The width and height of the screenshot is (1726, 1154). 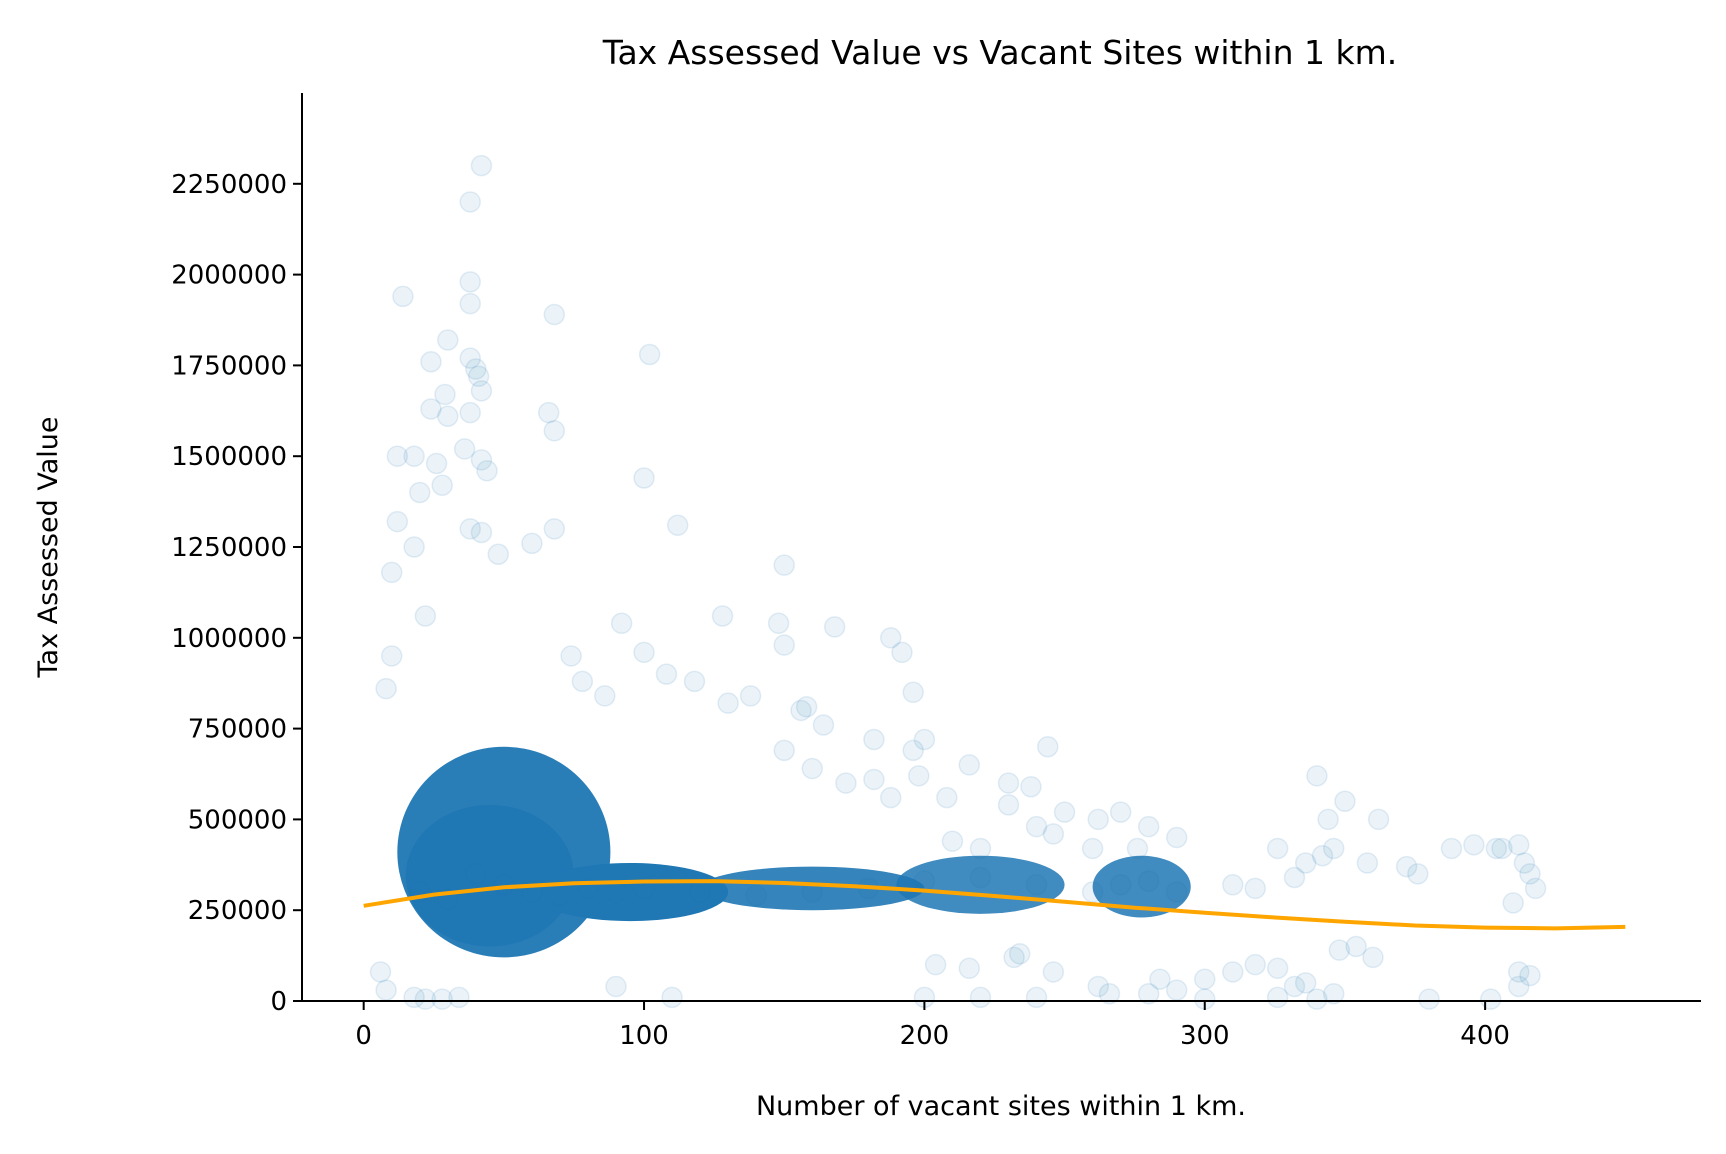 What do you see at coordinates (237, 911) in the screenshot?
I see `y-tick-label: 250000` at bounding box center [237, 911].